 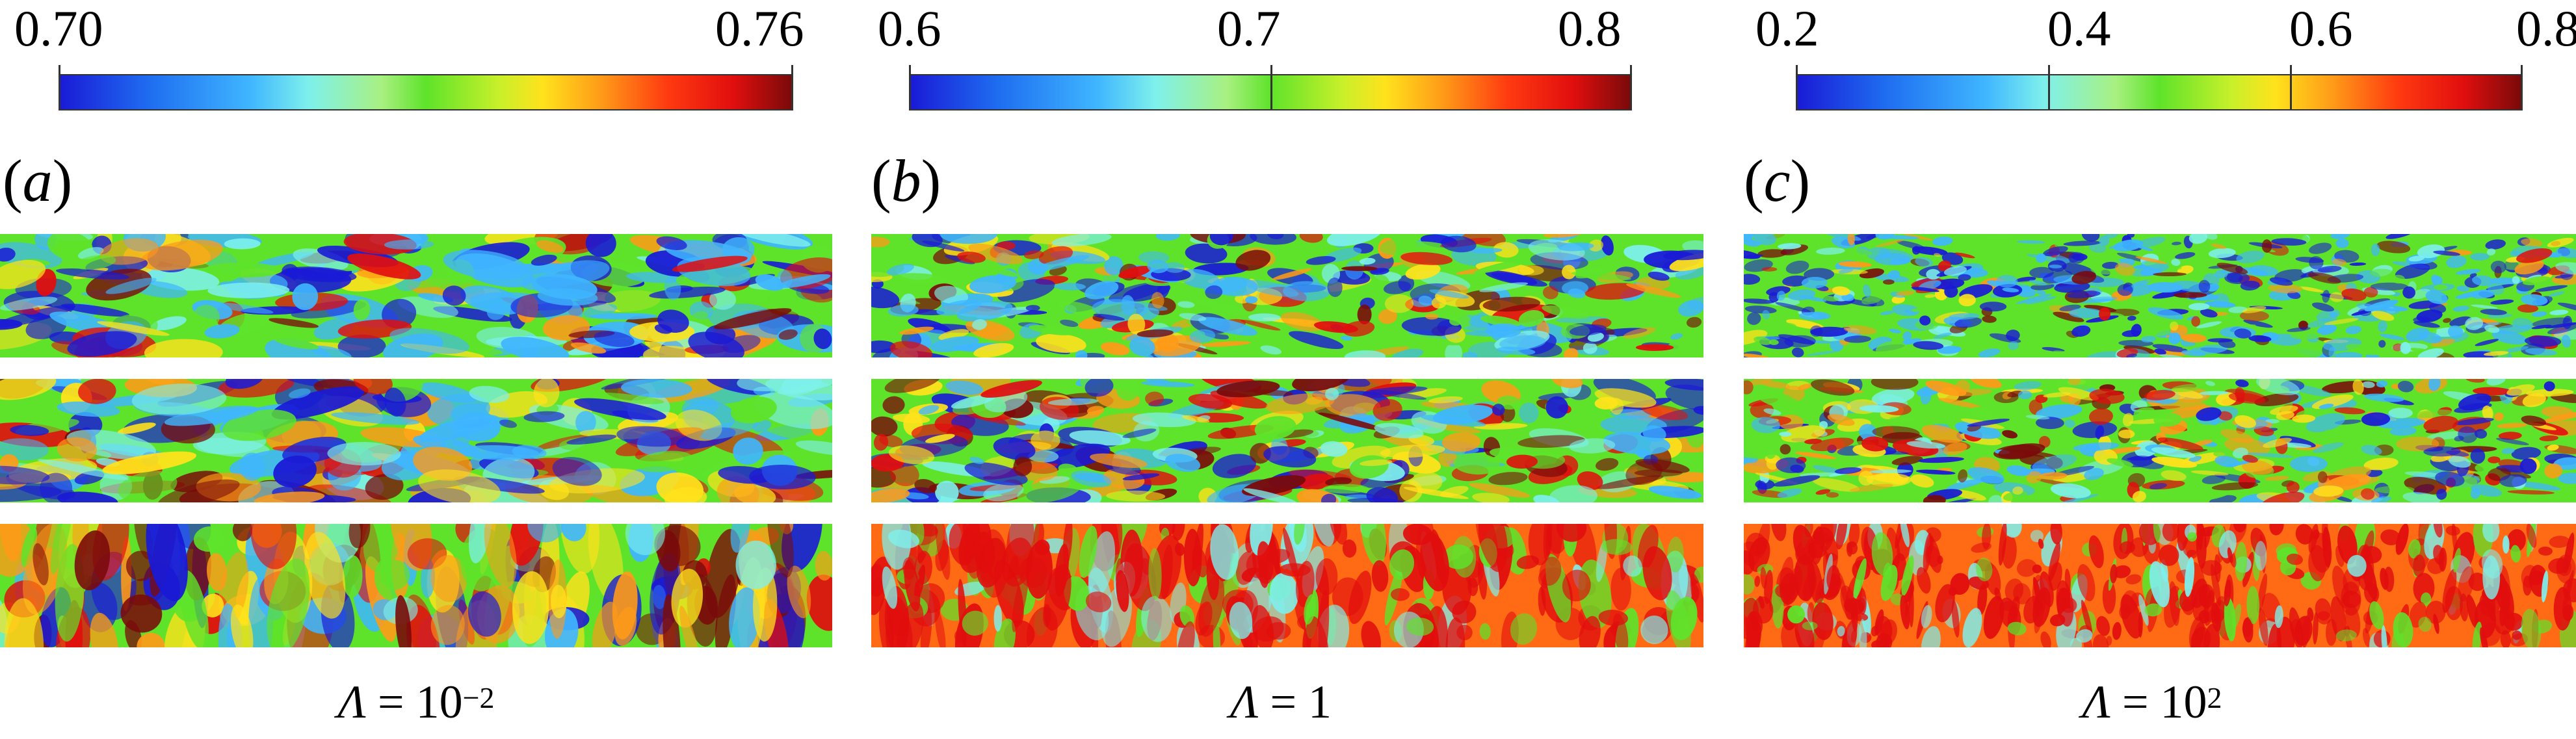 What do you see at coordinates (1287, 440) in the screenshot?
I see `field-slice-b-middle` at bounding box center [1287, 440].